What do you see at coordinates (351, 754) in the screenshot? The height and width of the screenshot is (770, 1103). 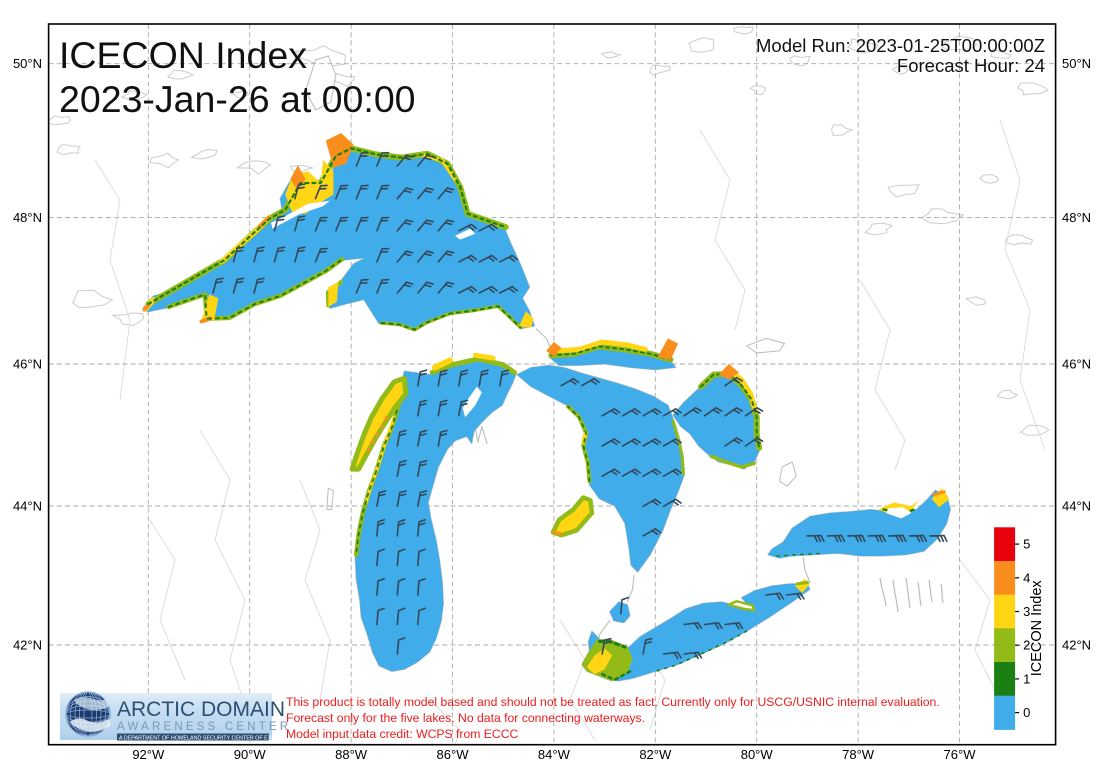 I see `svg-text: 88°W` at bounding box center [351, 754].